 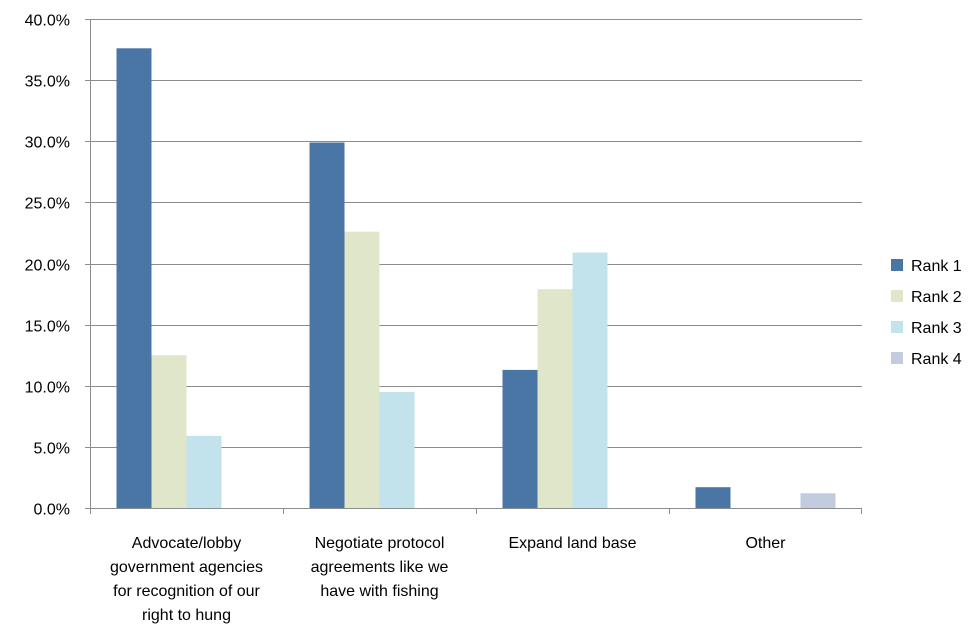 I want to click on x-category-label: have with fishing, so click(x=379, y=591).